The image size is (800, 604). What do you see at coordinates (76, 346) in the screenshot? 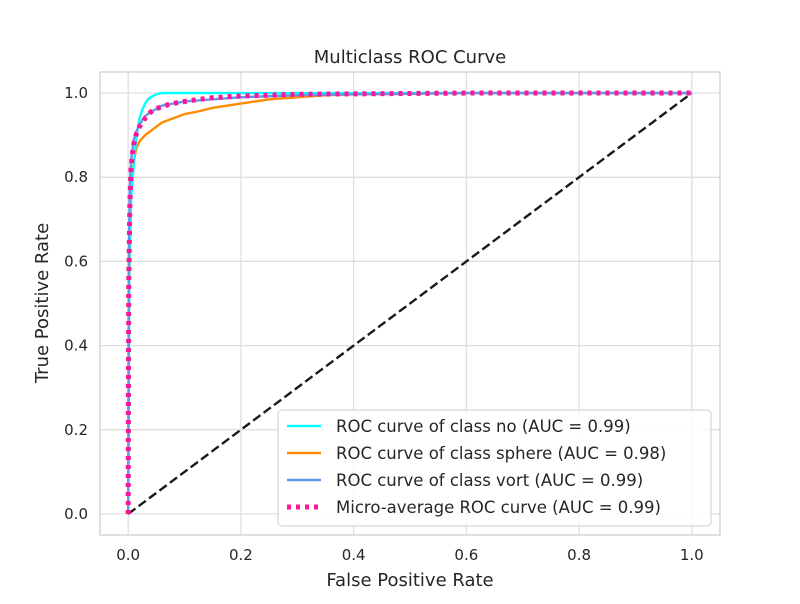
I see `y-tick-label: 0.4` at bounding box center [76, 346].